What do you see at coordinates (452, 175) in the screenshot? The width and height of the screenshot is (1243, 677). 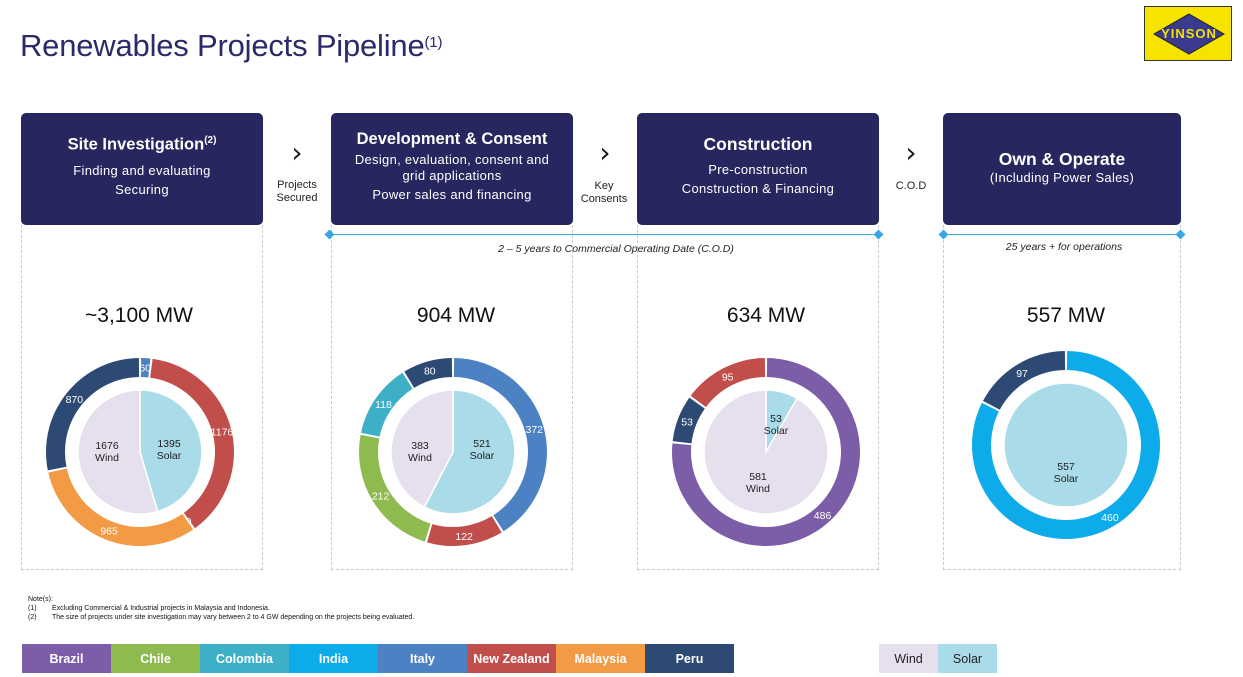 I see `stage-desc: grid applications` at bounding box center [452, 175].